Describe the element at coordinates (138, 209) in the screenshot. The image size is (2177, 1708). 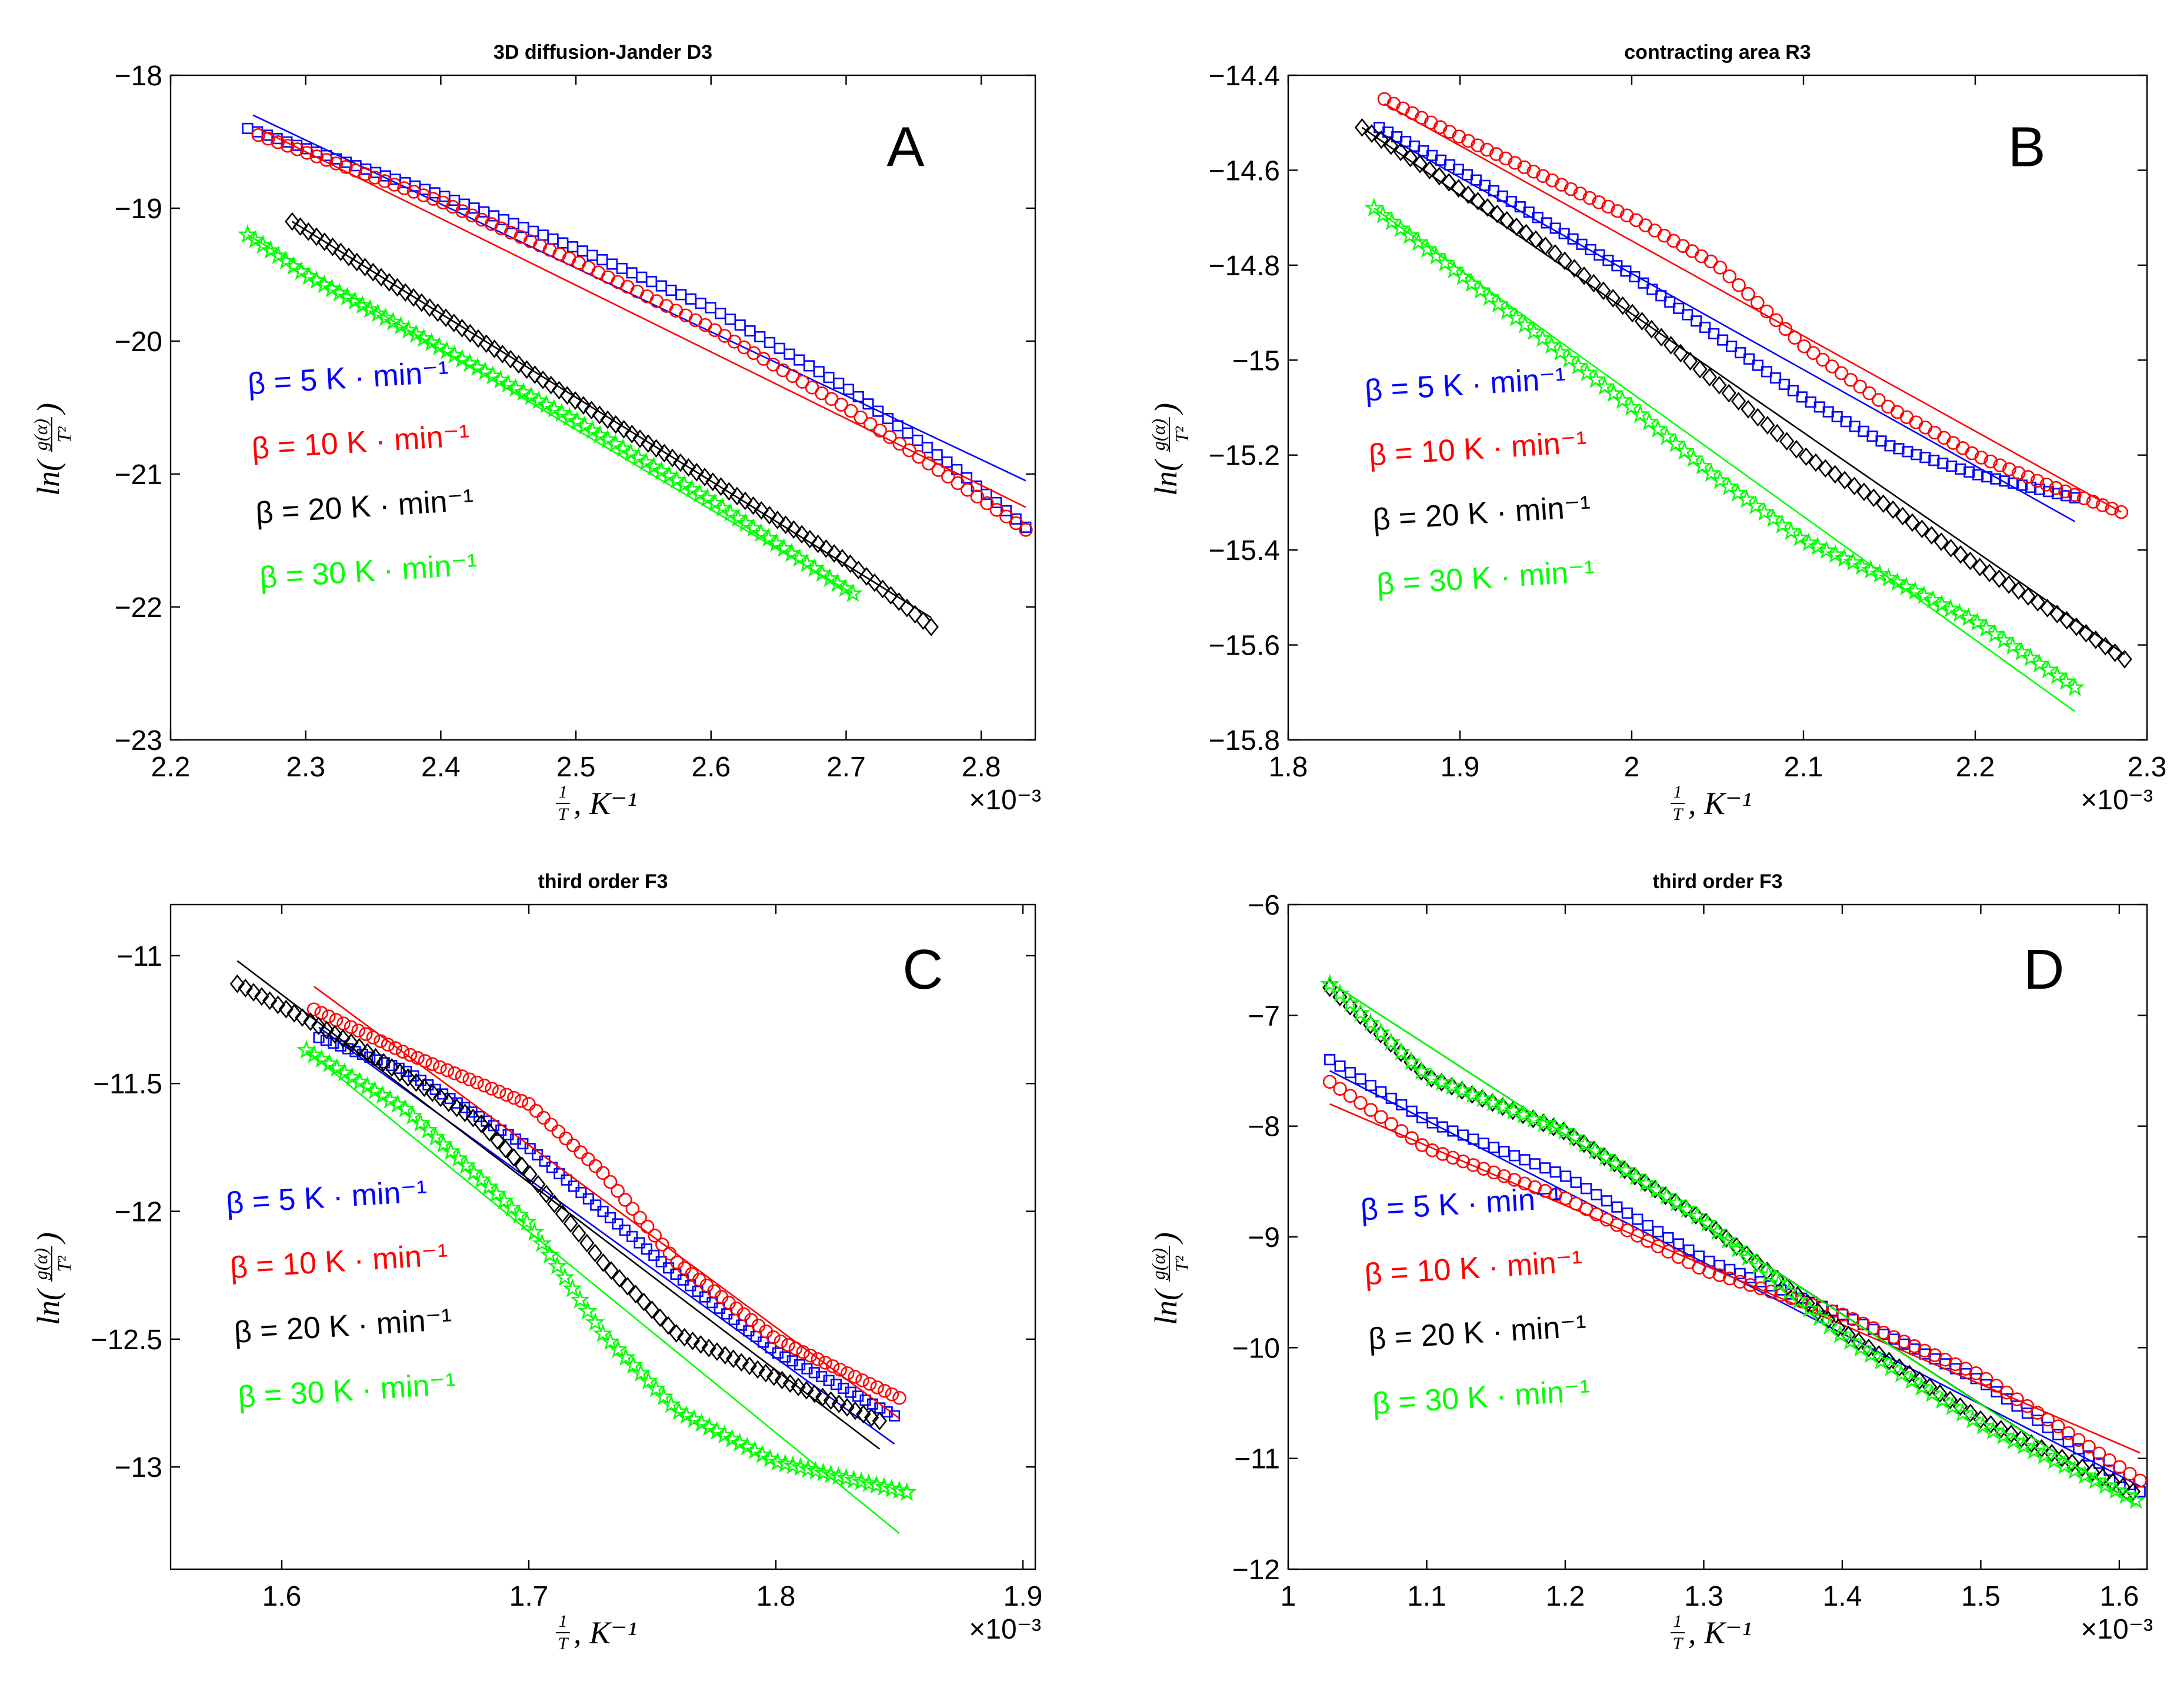
I see `y-tick-label: −19` at that location.